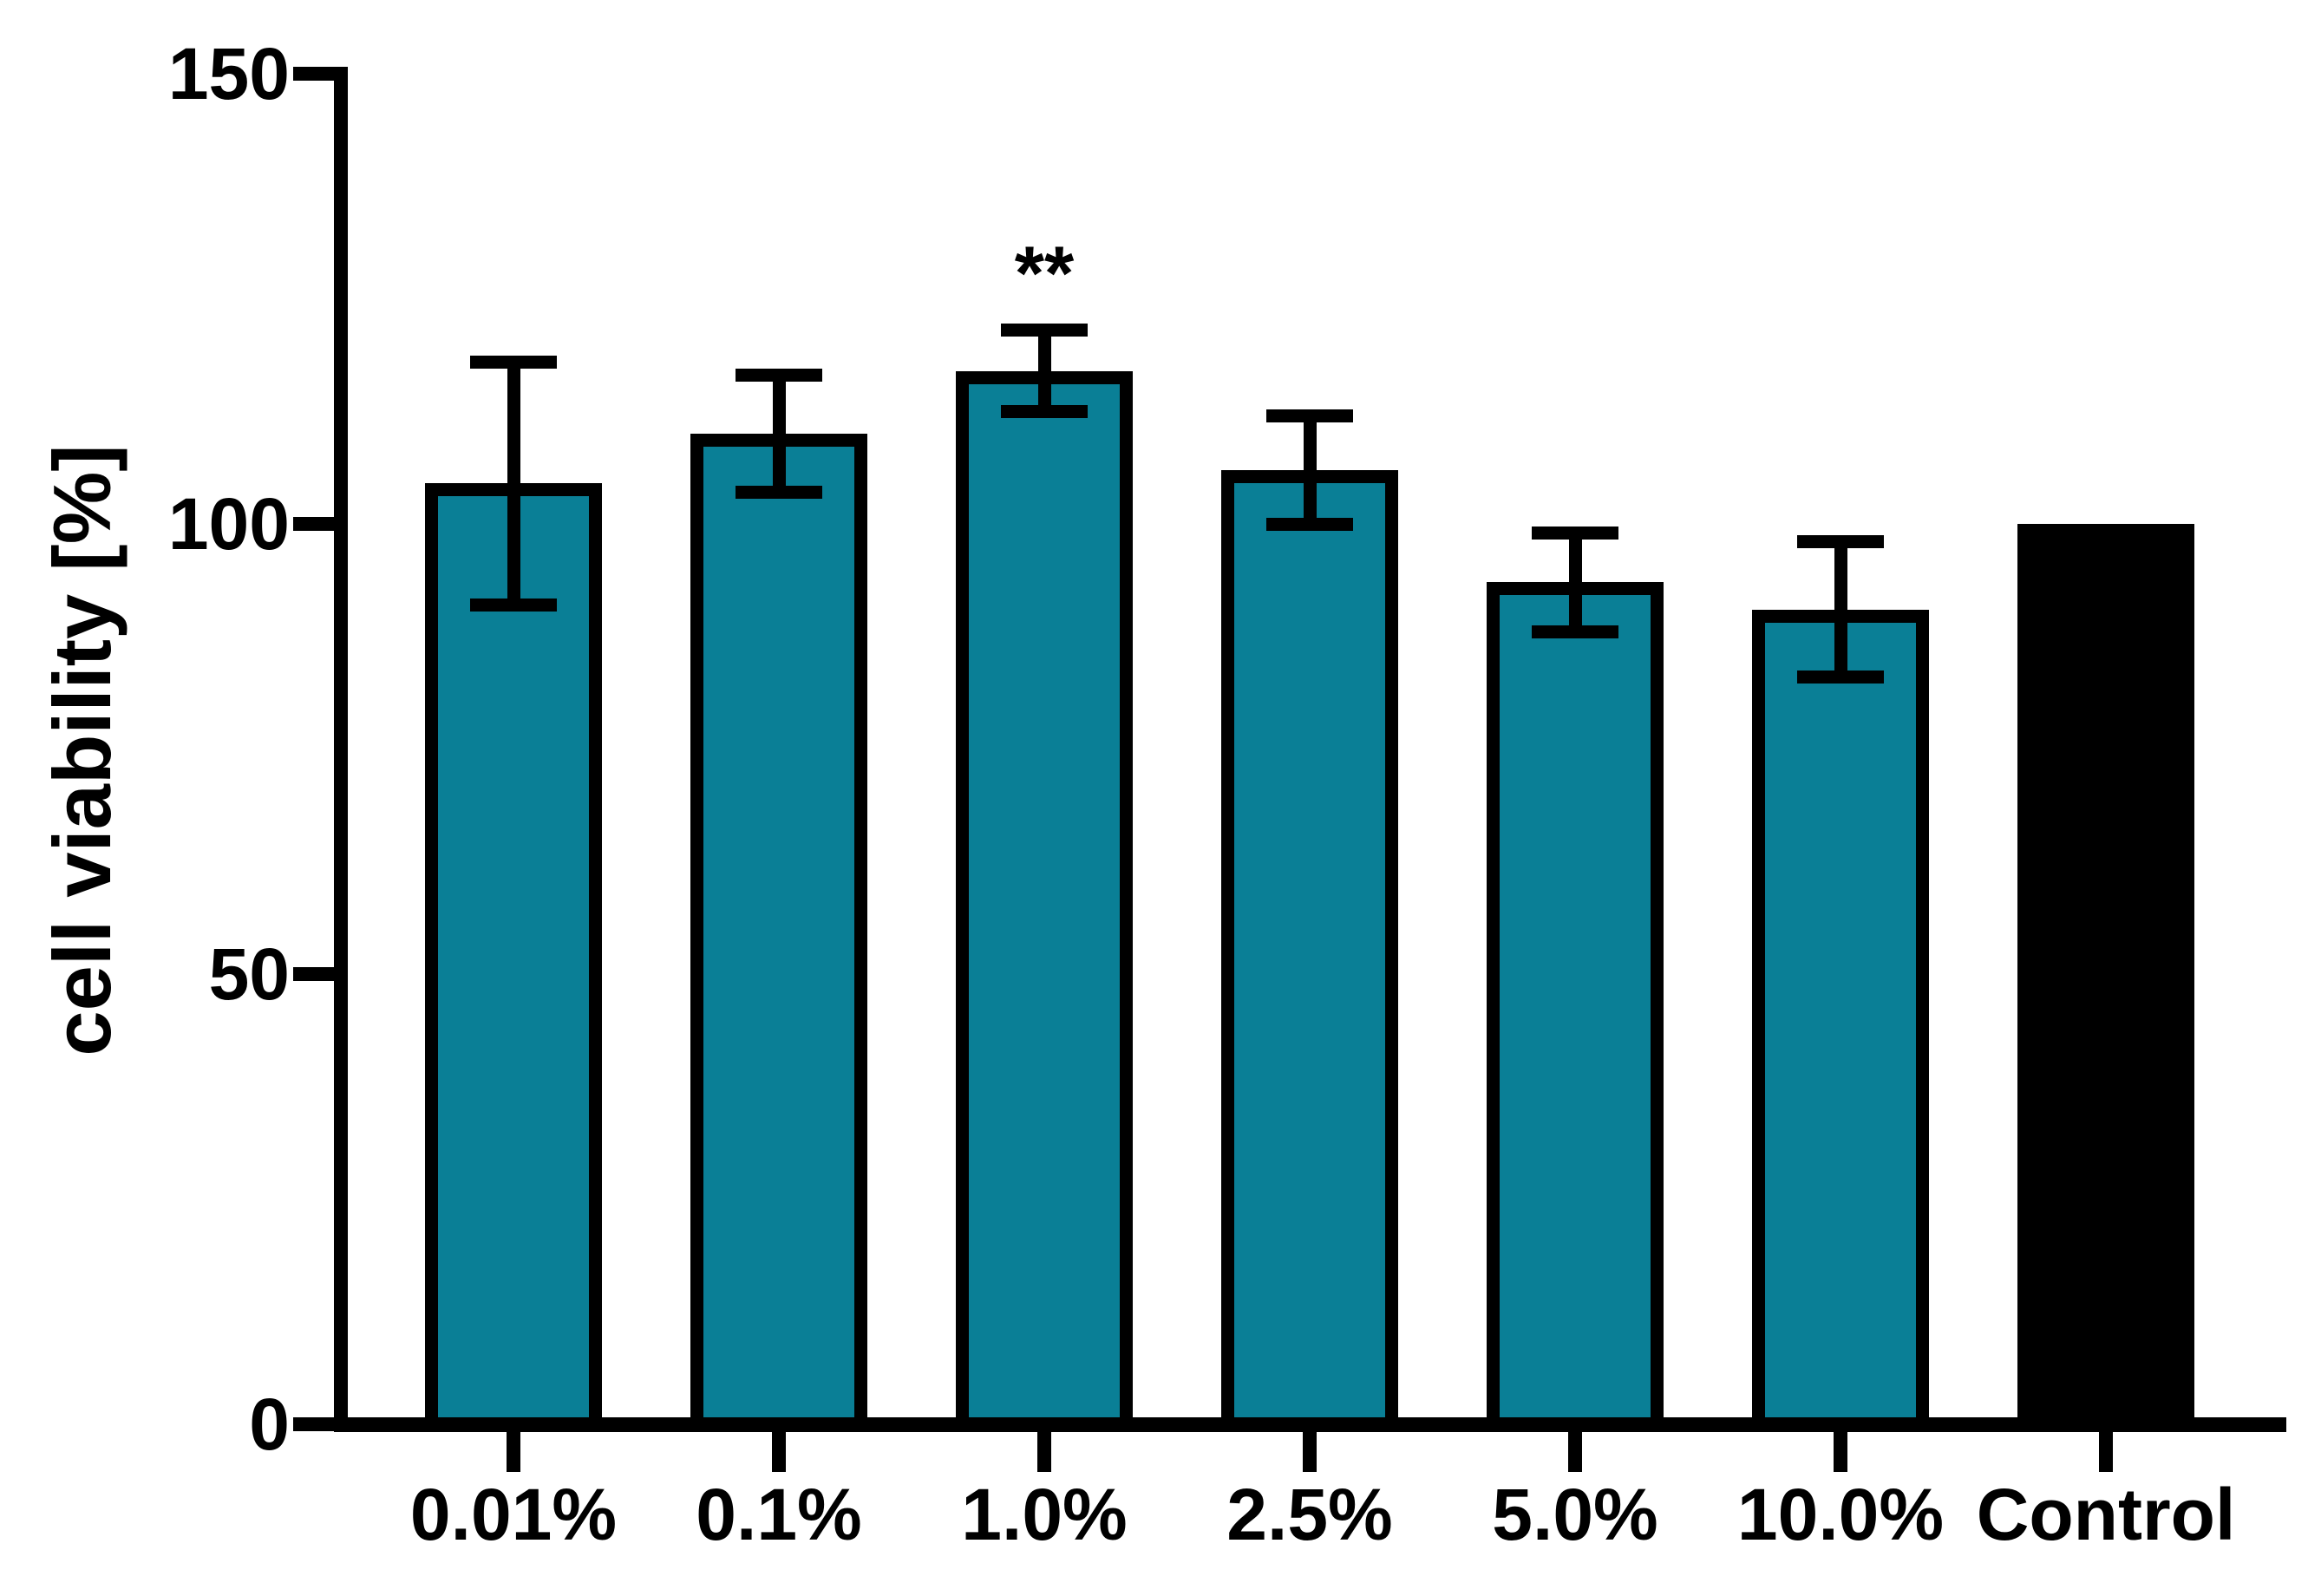  What do you see at coordinates (2106, 1514) in the screenshot?
I see `x-tick-label: Control` at bounding box center [2106, 1514].